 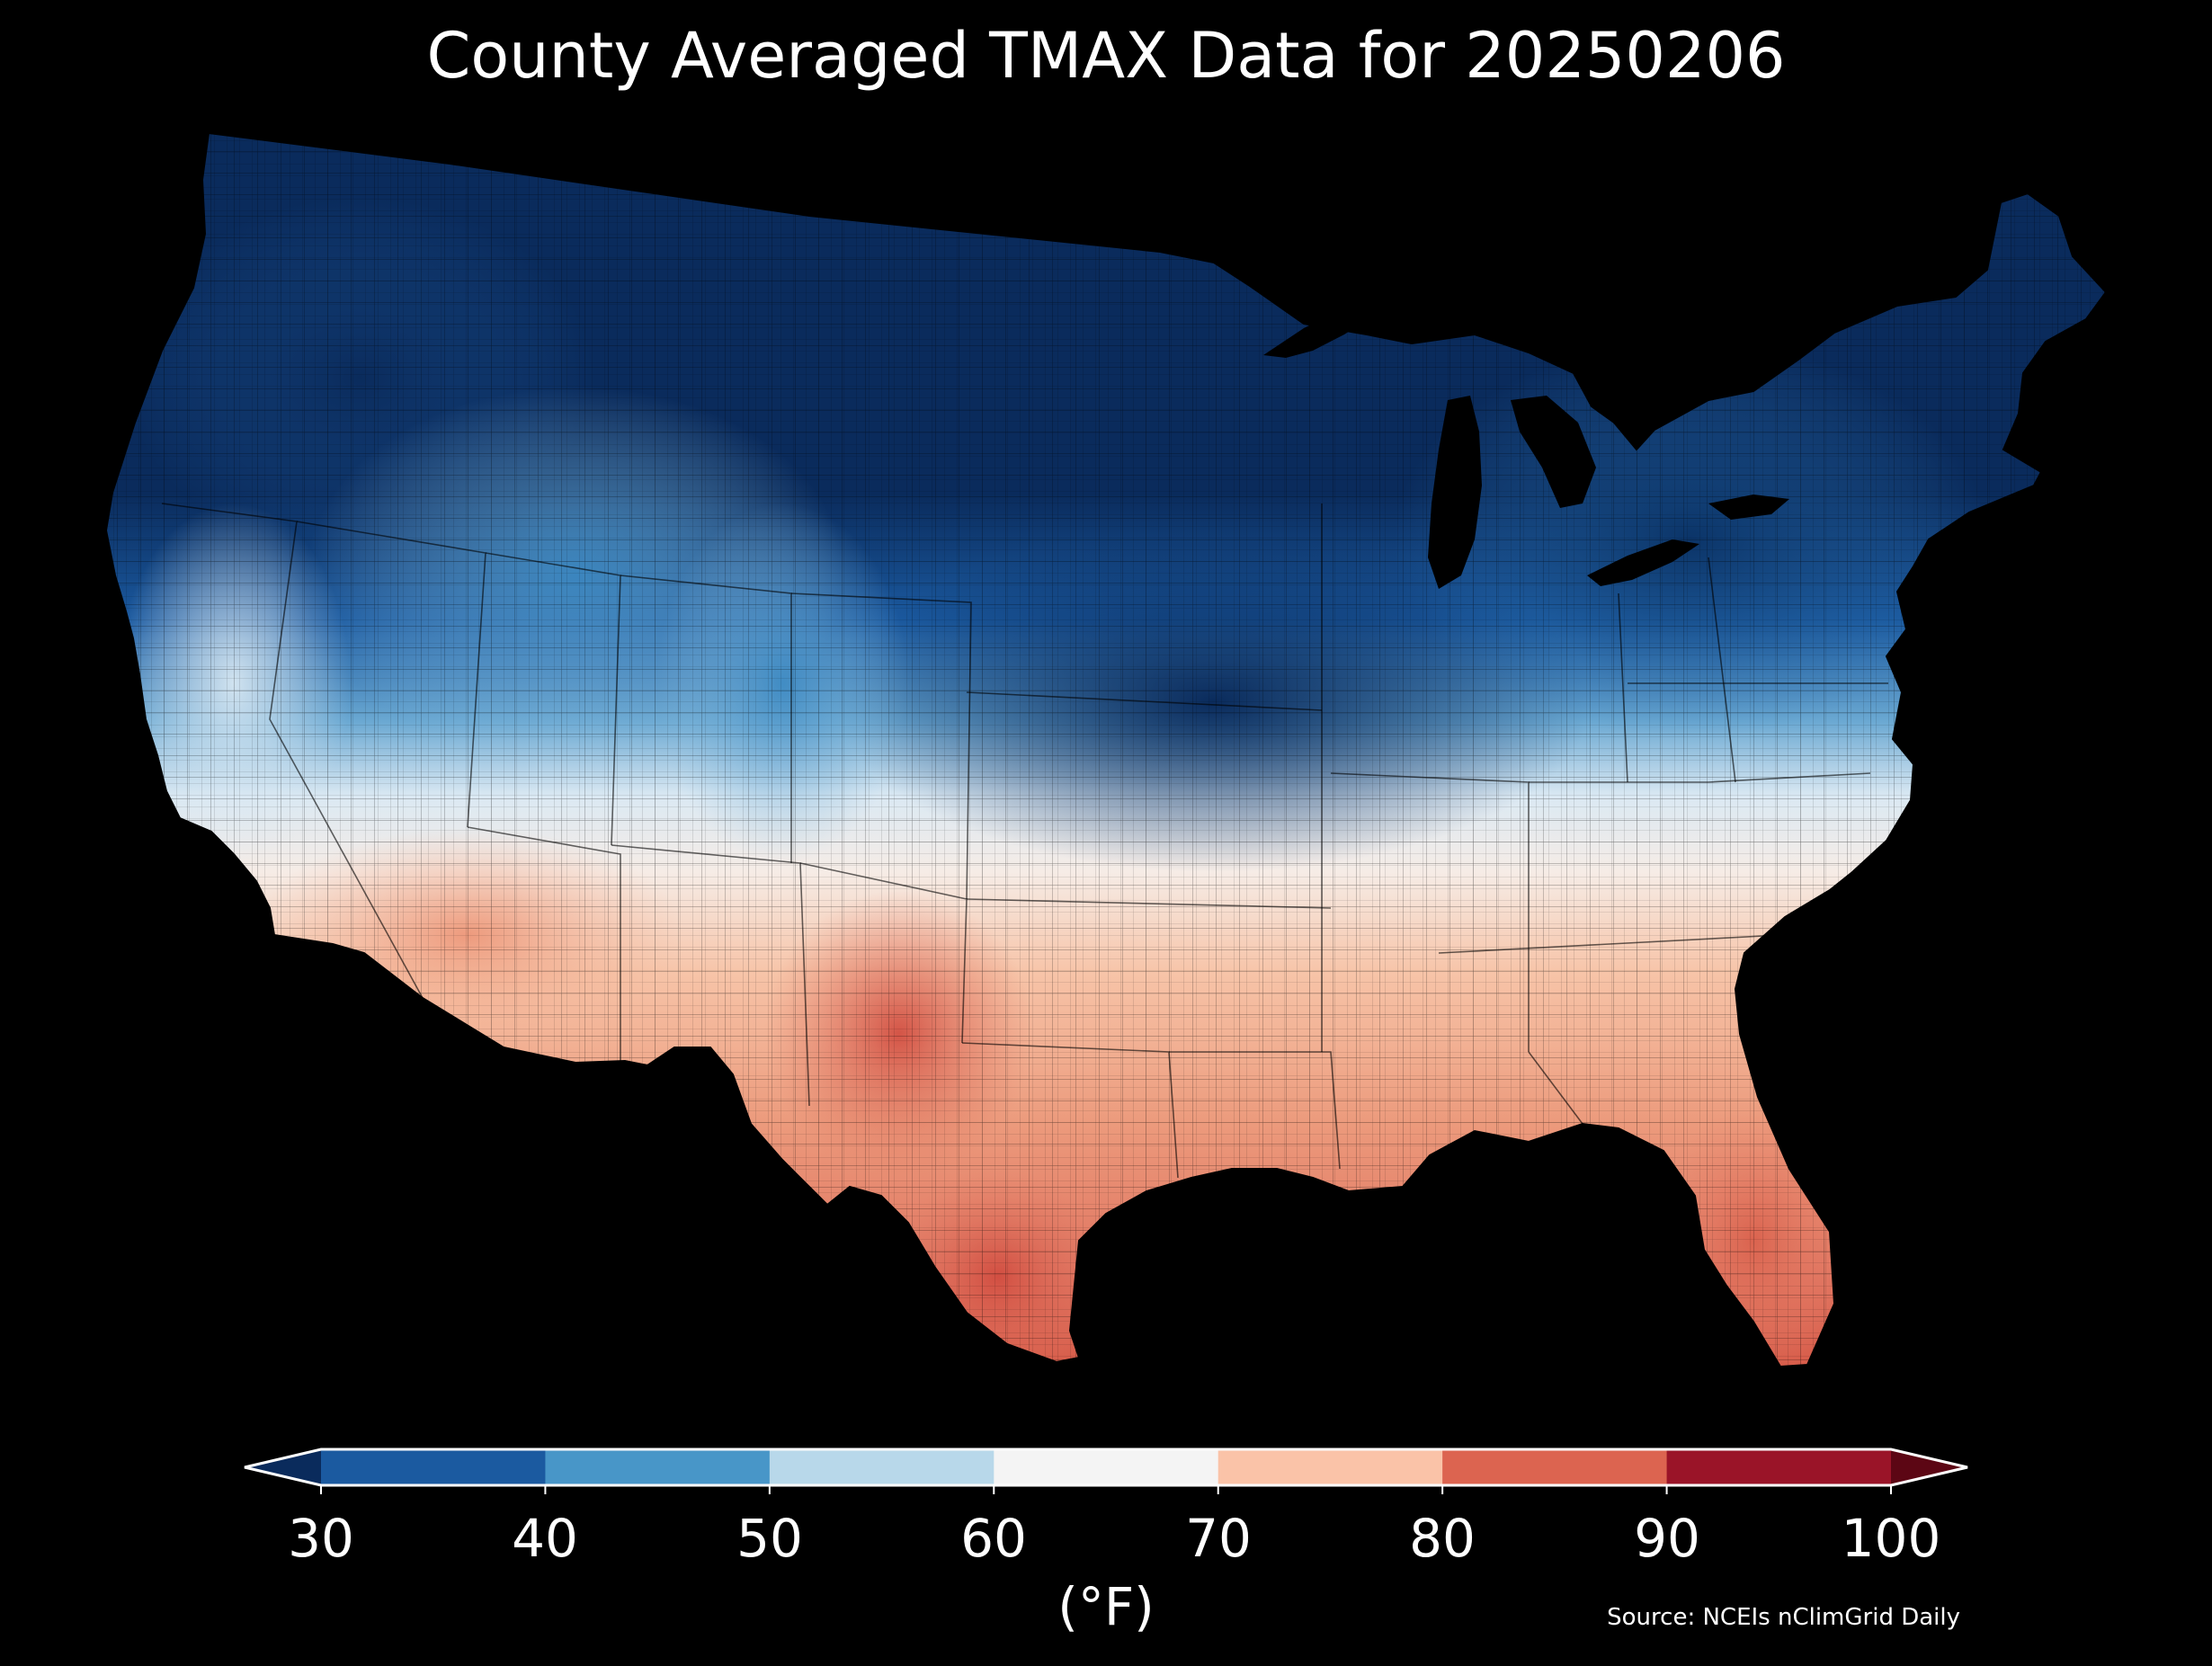 What do you see at coordinates (1106, 1607) in the screenshot?
I see `colorbar-unit-label: (°F)` at bounding box center [1106, 1607].